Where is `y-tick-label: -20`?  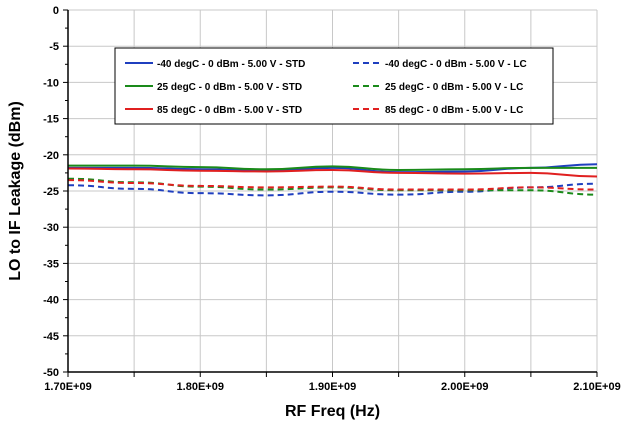 y-tick-label: -20 is located at coordinates (51, 156).